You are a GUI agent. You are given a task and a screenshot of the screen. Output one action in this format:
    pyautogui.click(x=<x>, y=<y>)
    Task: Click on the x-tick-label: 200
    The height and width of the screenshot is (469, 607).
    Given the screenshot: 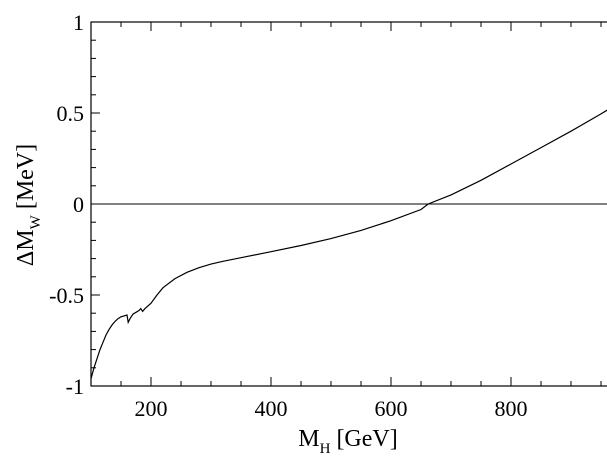 What is the action you would take?
    pyautogui.click(x=151, y=408)
    